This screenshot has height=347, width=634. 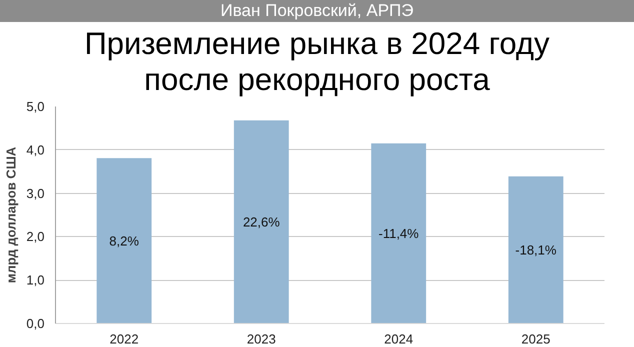 I want to click on annotation: -18,1%, so click(x=536, y=250).